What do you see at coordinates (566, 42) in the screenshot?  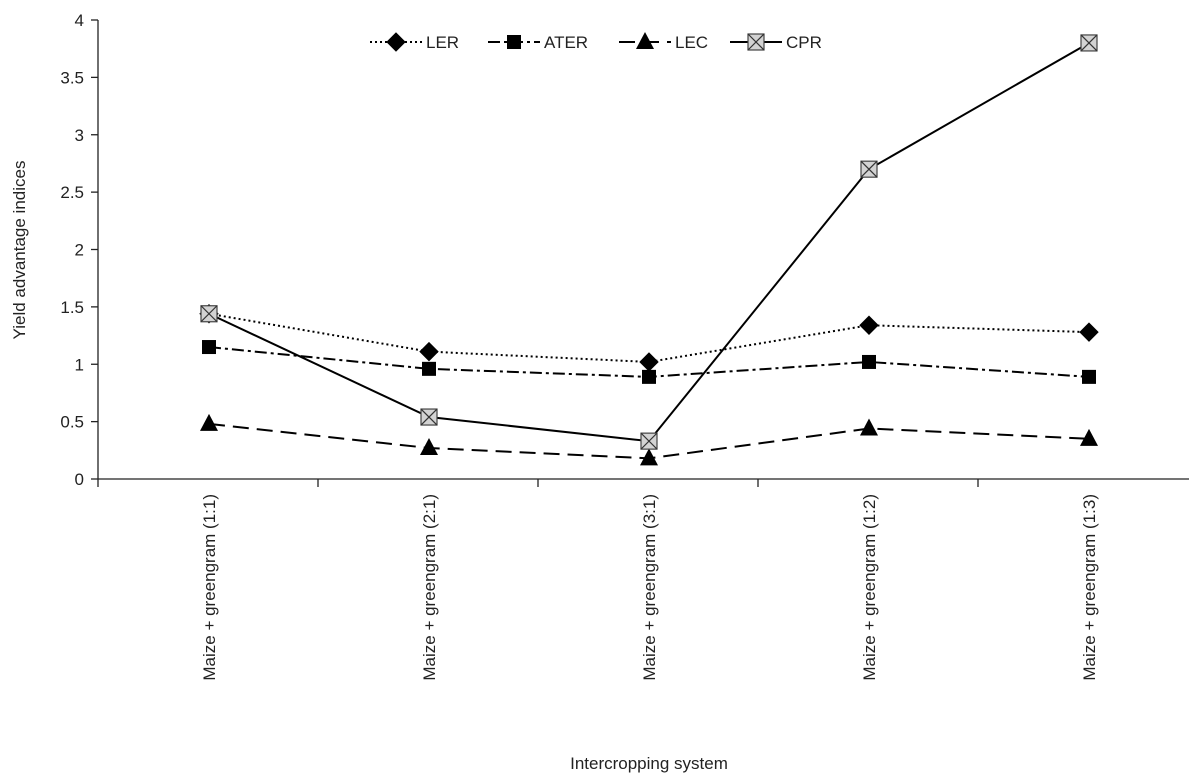 I see `legend-label: ATER` at bounding box center [566, 42].